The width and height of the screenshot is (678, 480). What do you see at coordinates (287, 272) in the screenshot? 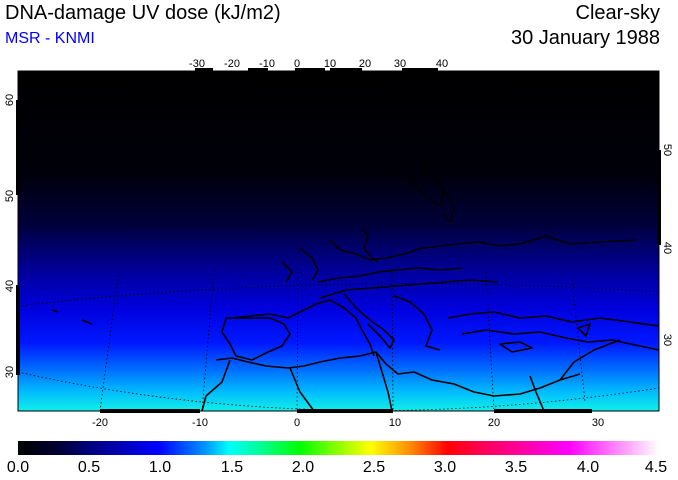
I see `ireland-outline` at bounding box center [287, 272].